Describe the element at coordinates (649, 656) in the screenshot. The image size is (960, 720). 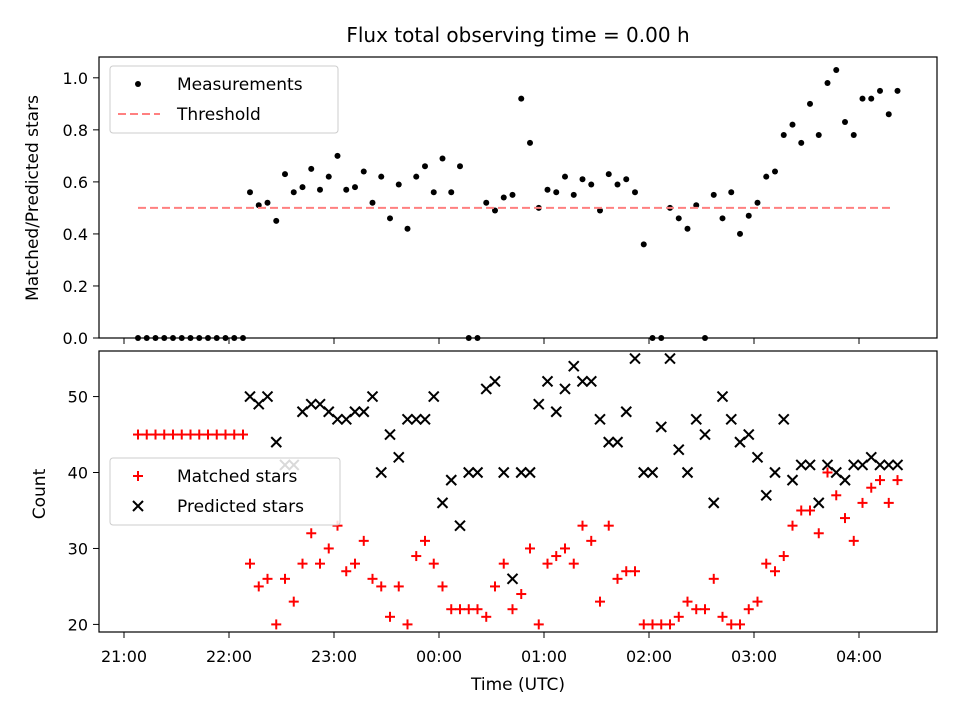
I see `count-x-tick-label: 02:00` at that location.